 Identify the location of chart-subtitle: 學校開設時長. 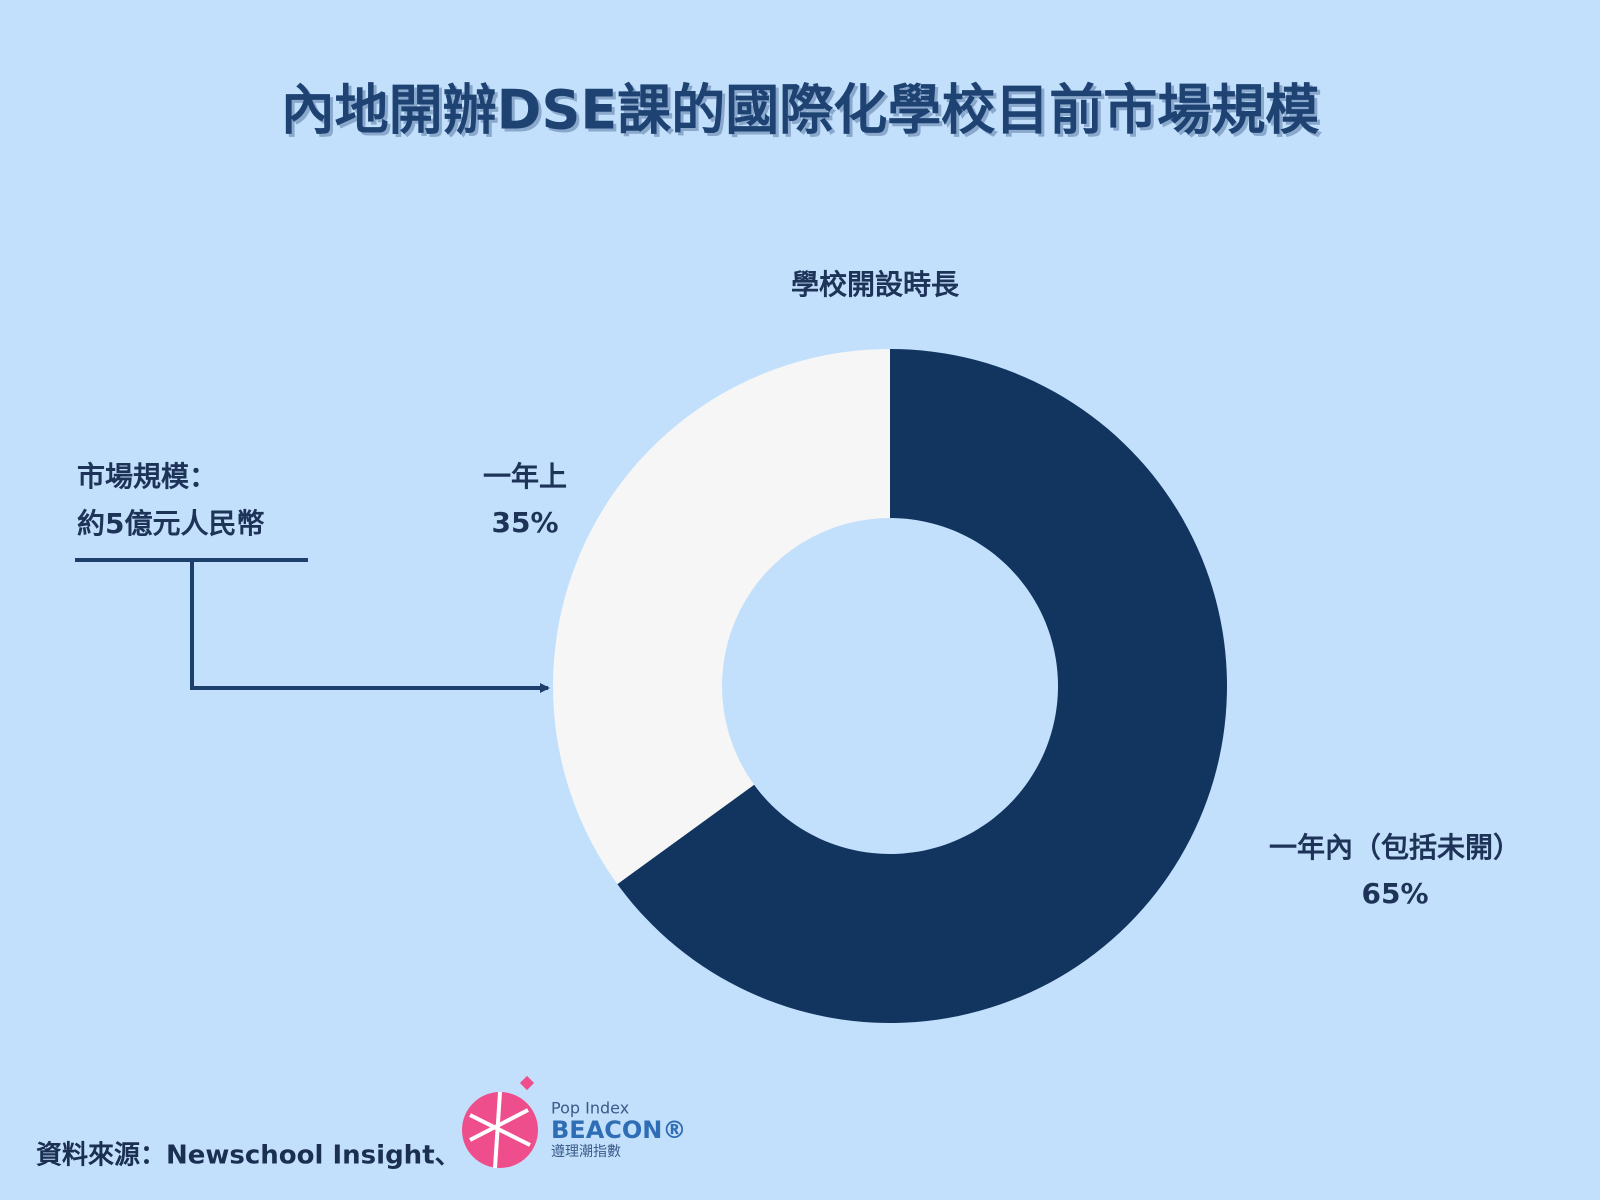
(875, 284).